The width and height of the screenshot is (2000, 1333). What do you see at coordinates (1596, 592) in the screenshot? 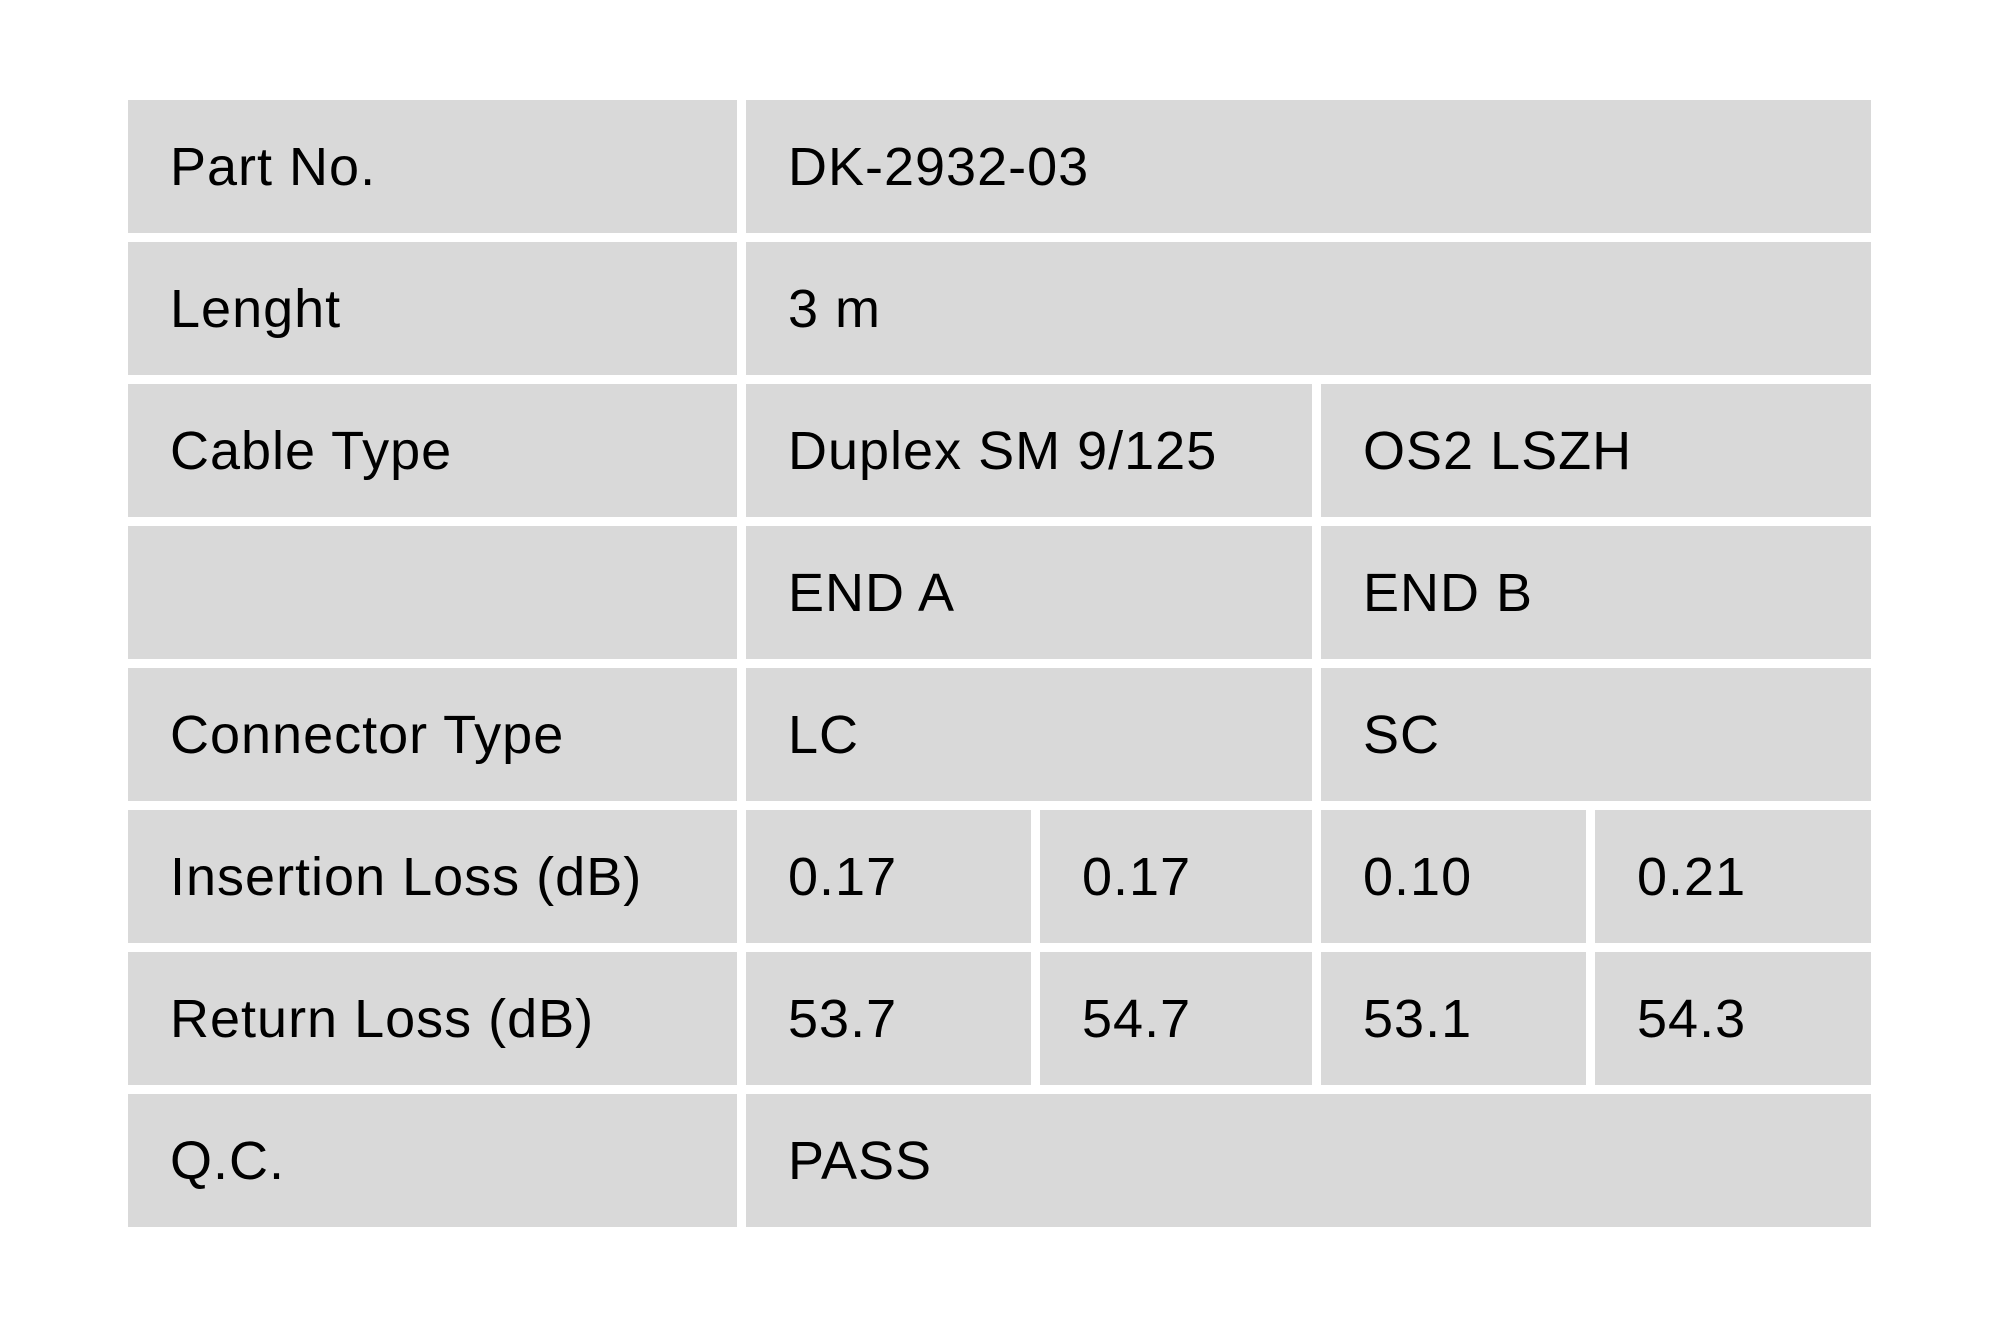
I see `cell-end-header-value-2: END B` at bounding box center [1596, 592].